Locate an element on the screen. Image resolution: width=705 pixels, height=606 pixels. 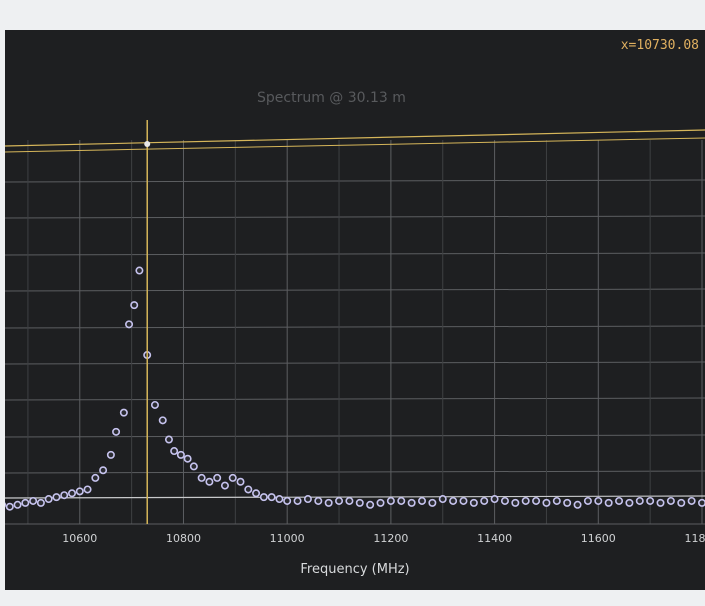
reference-line-top is located at coordinates (355, 138).